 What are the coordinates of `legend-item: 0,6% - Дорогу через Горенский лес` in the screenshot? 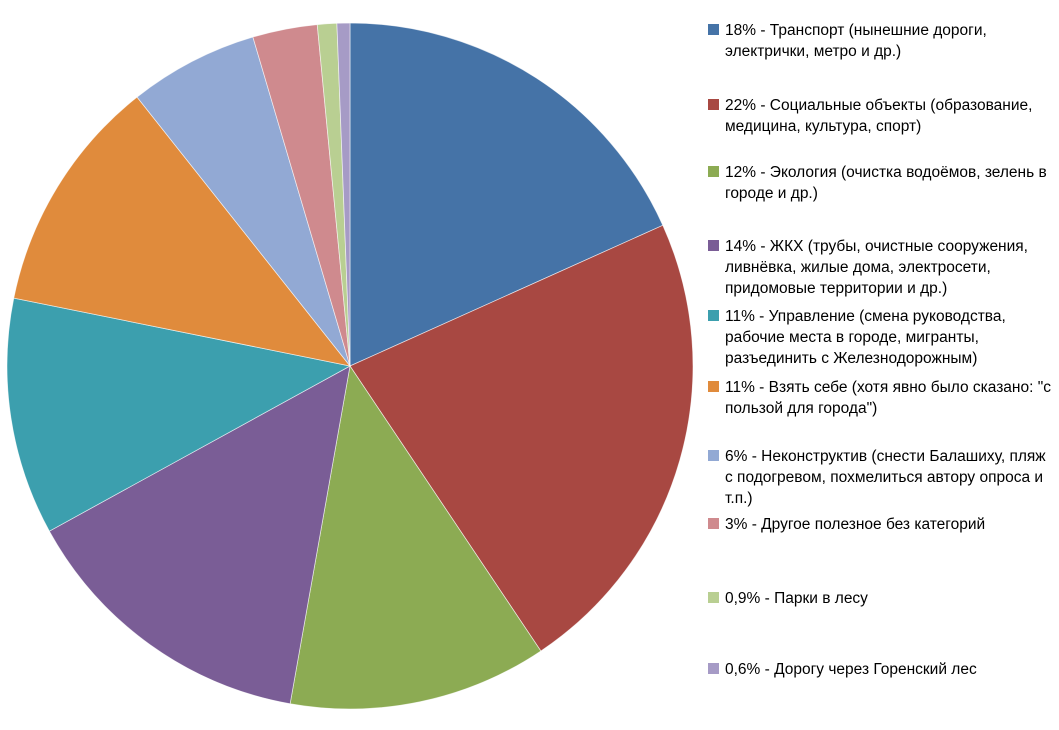 It's located at (880, 669).